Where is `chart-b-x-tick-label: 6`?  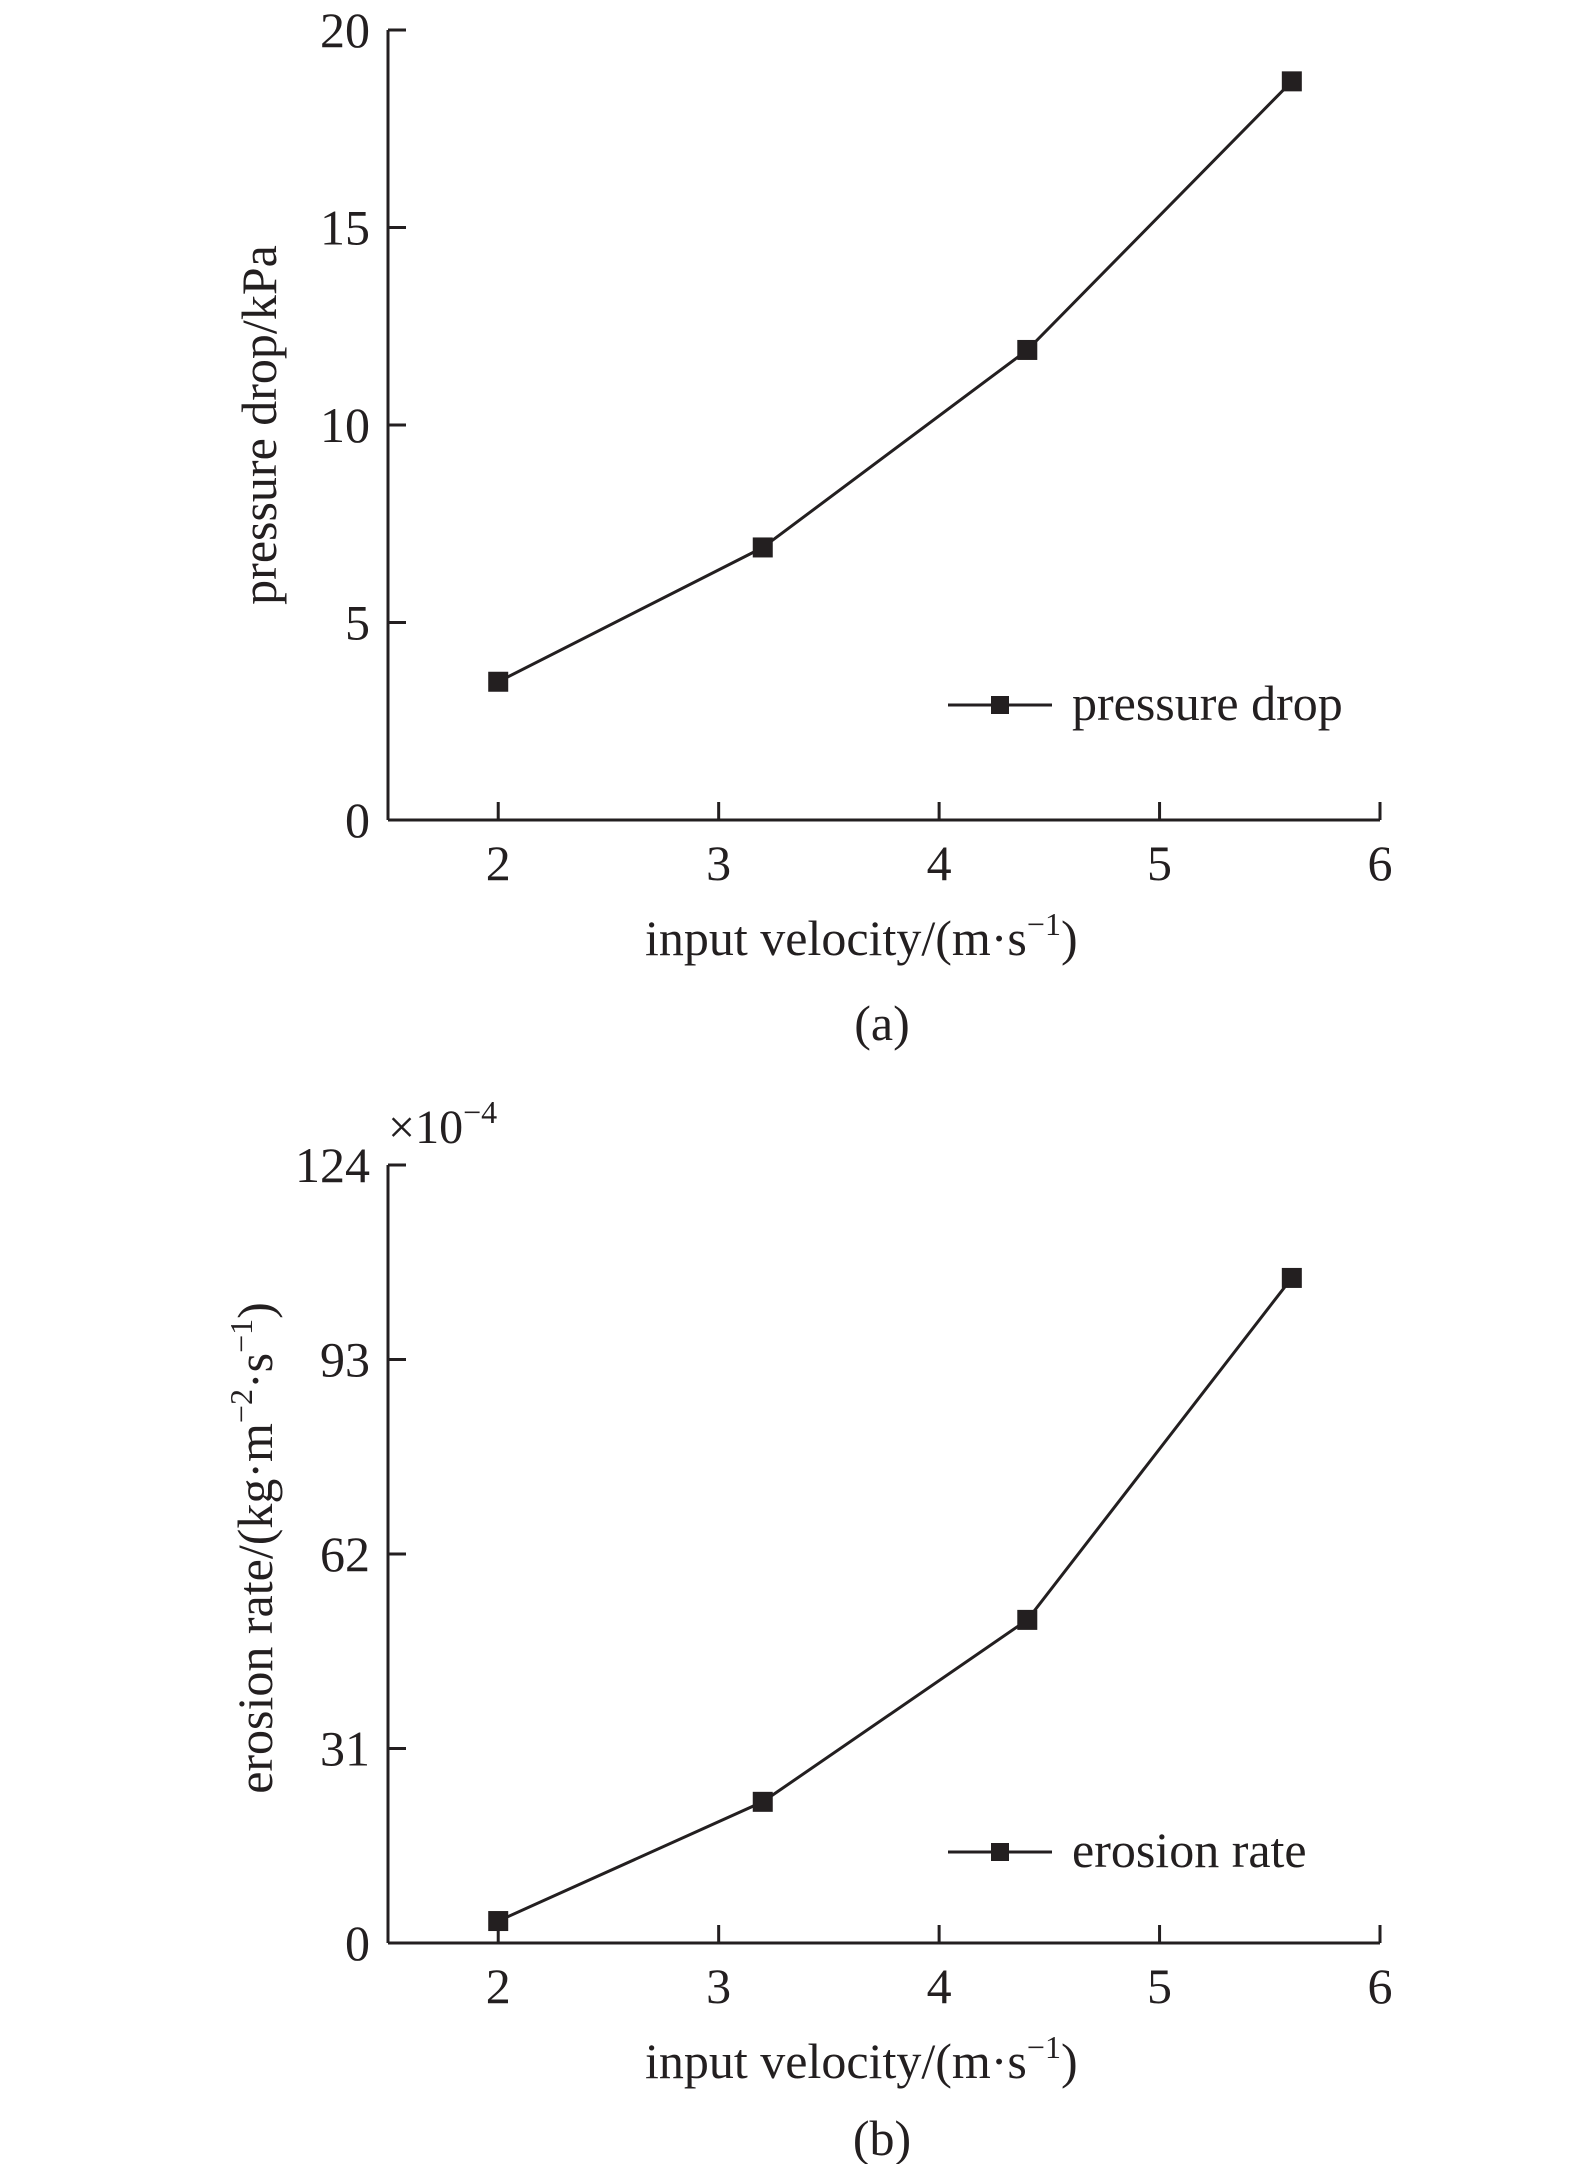
chart-b-x-tick-label: 6 is located at coordinates (1380, 1986).